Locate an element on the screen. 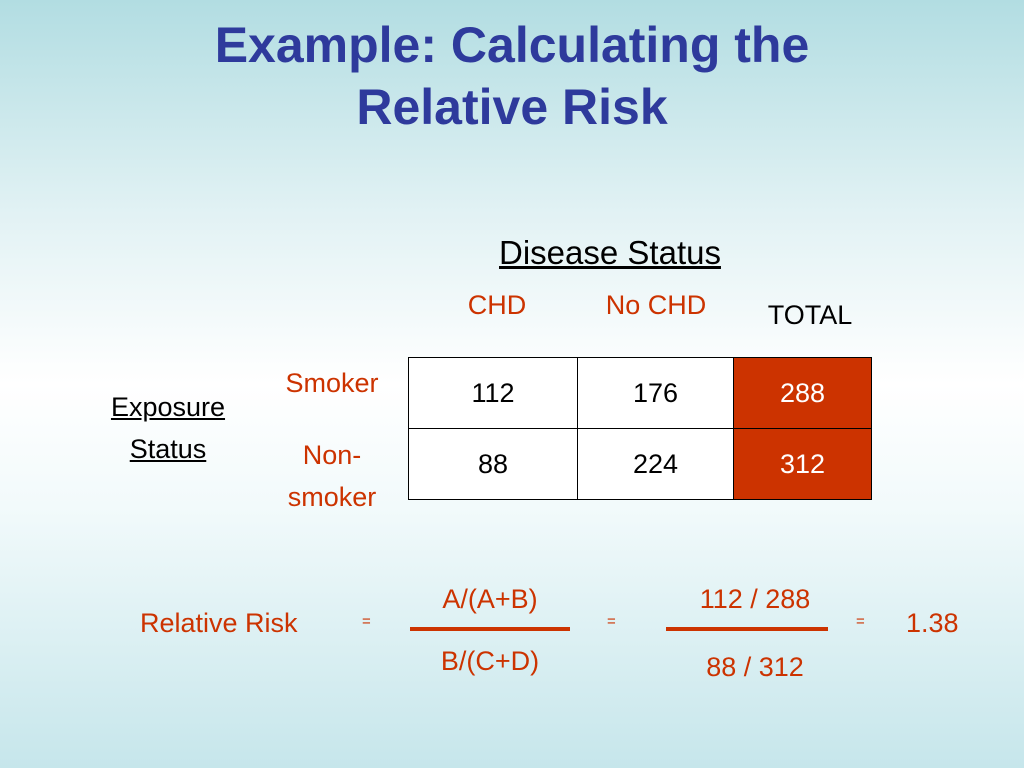 The height and width of the screenshot is (768, 1024). title-line-1: Example: Calculating the is located at coordinates (512, 45).